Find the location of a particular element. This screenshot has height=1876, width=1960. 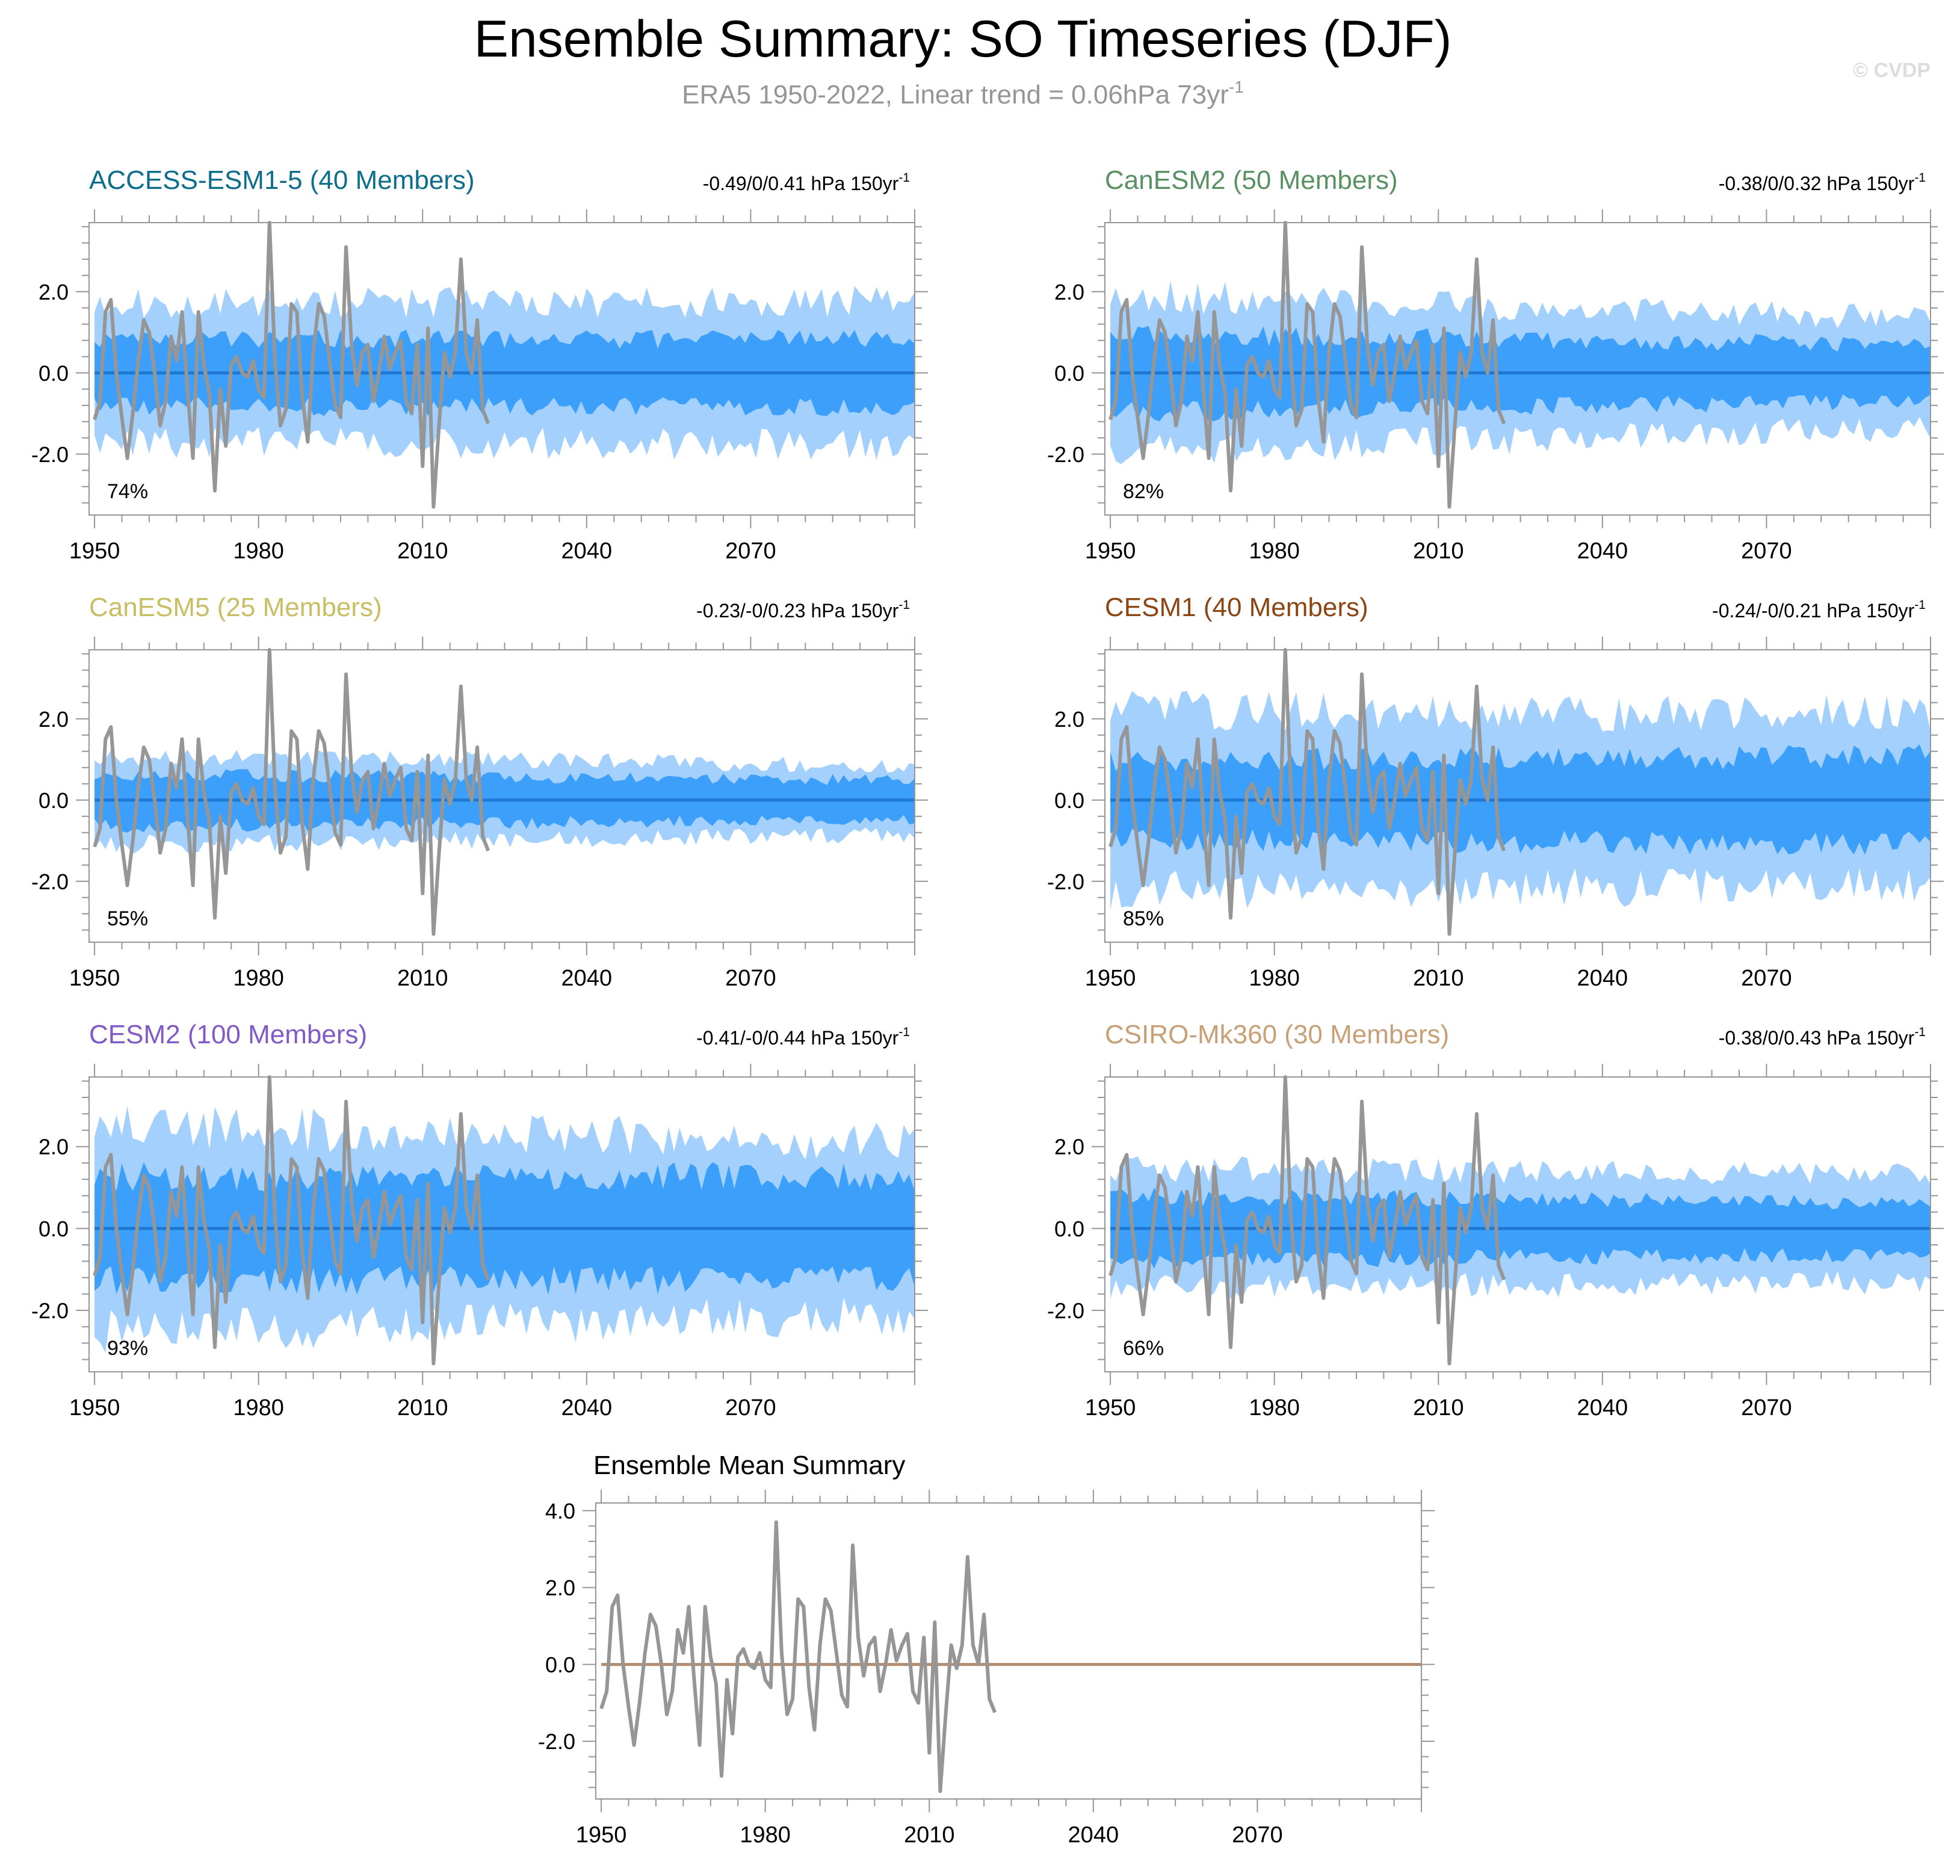

panel-title: CESM2 (100 Members) is located at coordinates (228, 1034).